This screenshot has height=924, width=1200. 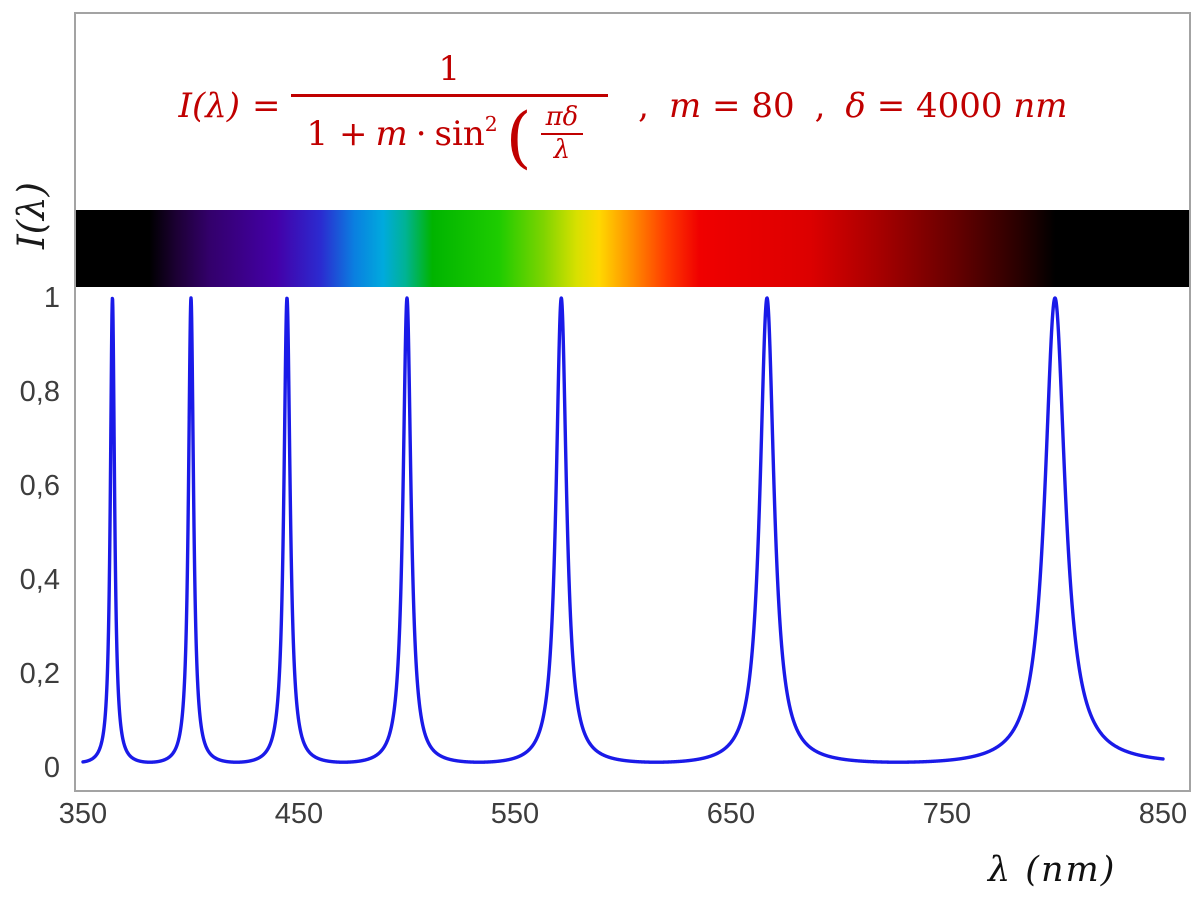 I want to click on x-axis-title: λ (nm), so click(x=1052, y=870).